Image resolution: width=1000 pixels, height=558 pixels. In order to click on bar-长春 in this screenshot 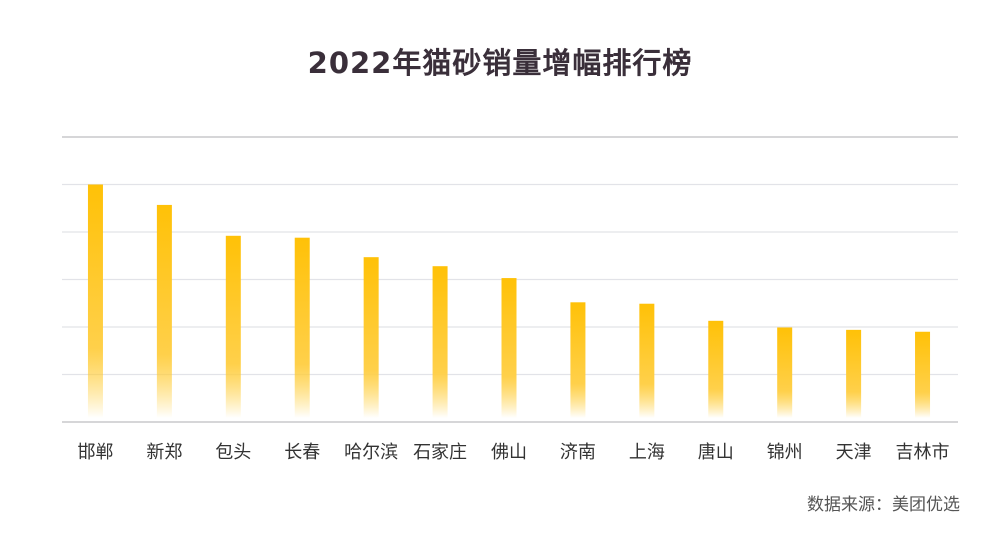, I will do `click(302, 327)`.